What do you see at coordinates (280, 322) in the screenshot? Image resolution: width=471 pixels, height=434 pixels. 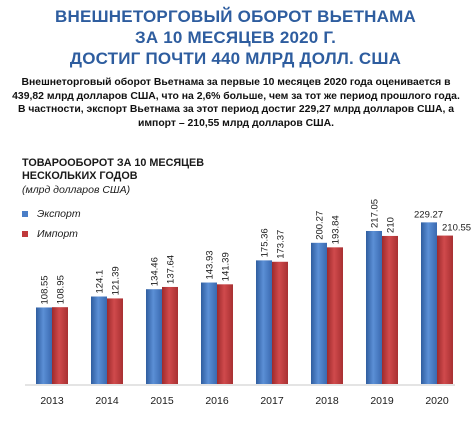 I see `bar-import-2017` at bounding box center [280, 322].